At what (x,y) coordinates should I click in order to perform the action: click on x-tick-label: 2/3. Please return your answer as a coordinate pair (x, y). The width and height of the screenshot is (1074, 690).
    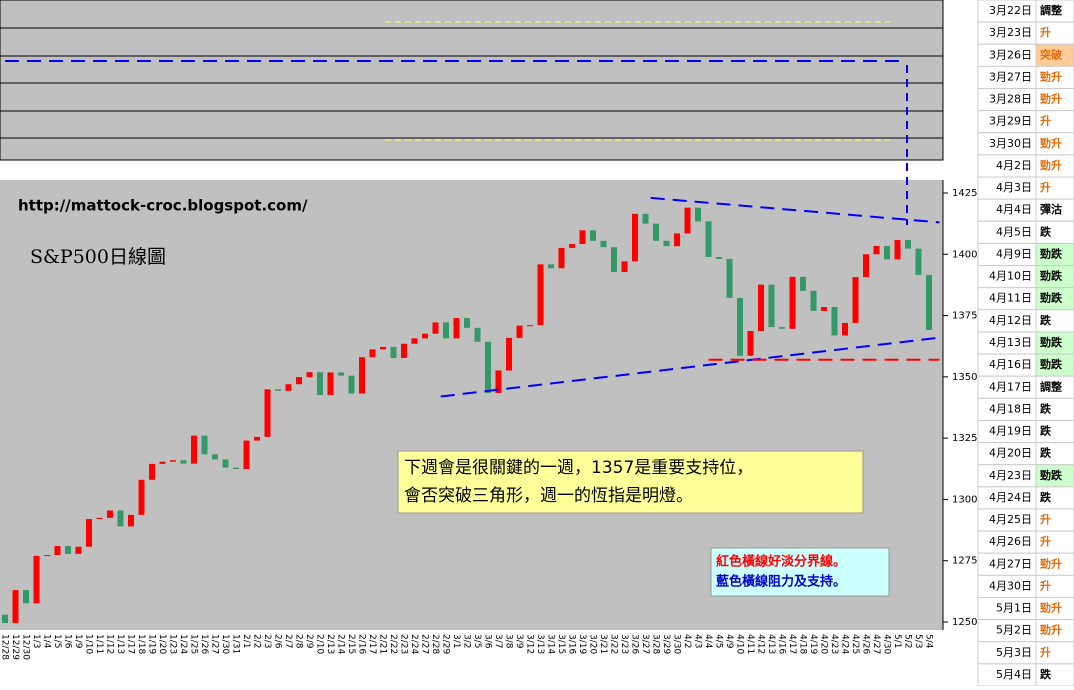
    Looking at the image, I should click on (267, 641).